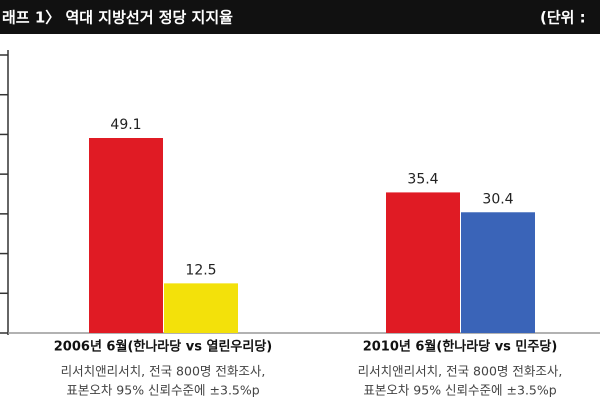 The image size is (600, 406). Describe the element at coordinates (117, 18) in the screenshot. I see `chart-title: 래프 1〉 역대 지방선거 정당 지지율` at that location.